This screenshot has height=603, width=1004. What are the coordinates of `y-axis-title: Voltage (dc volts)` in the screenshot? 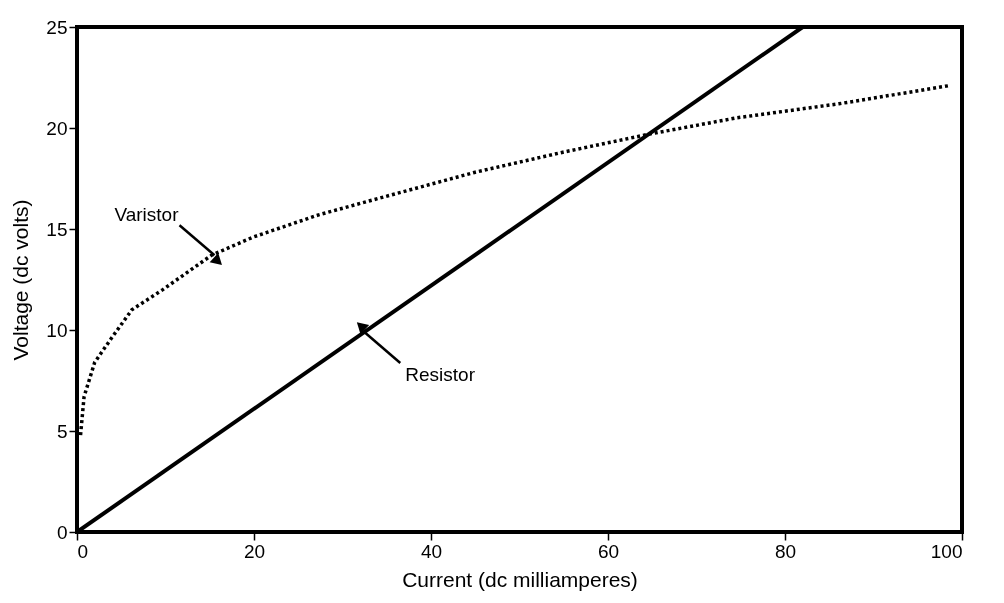 It's located at (21, 280).